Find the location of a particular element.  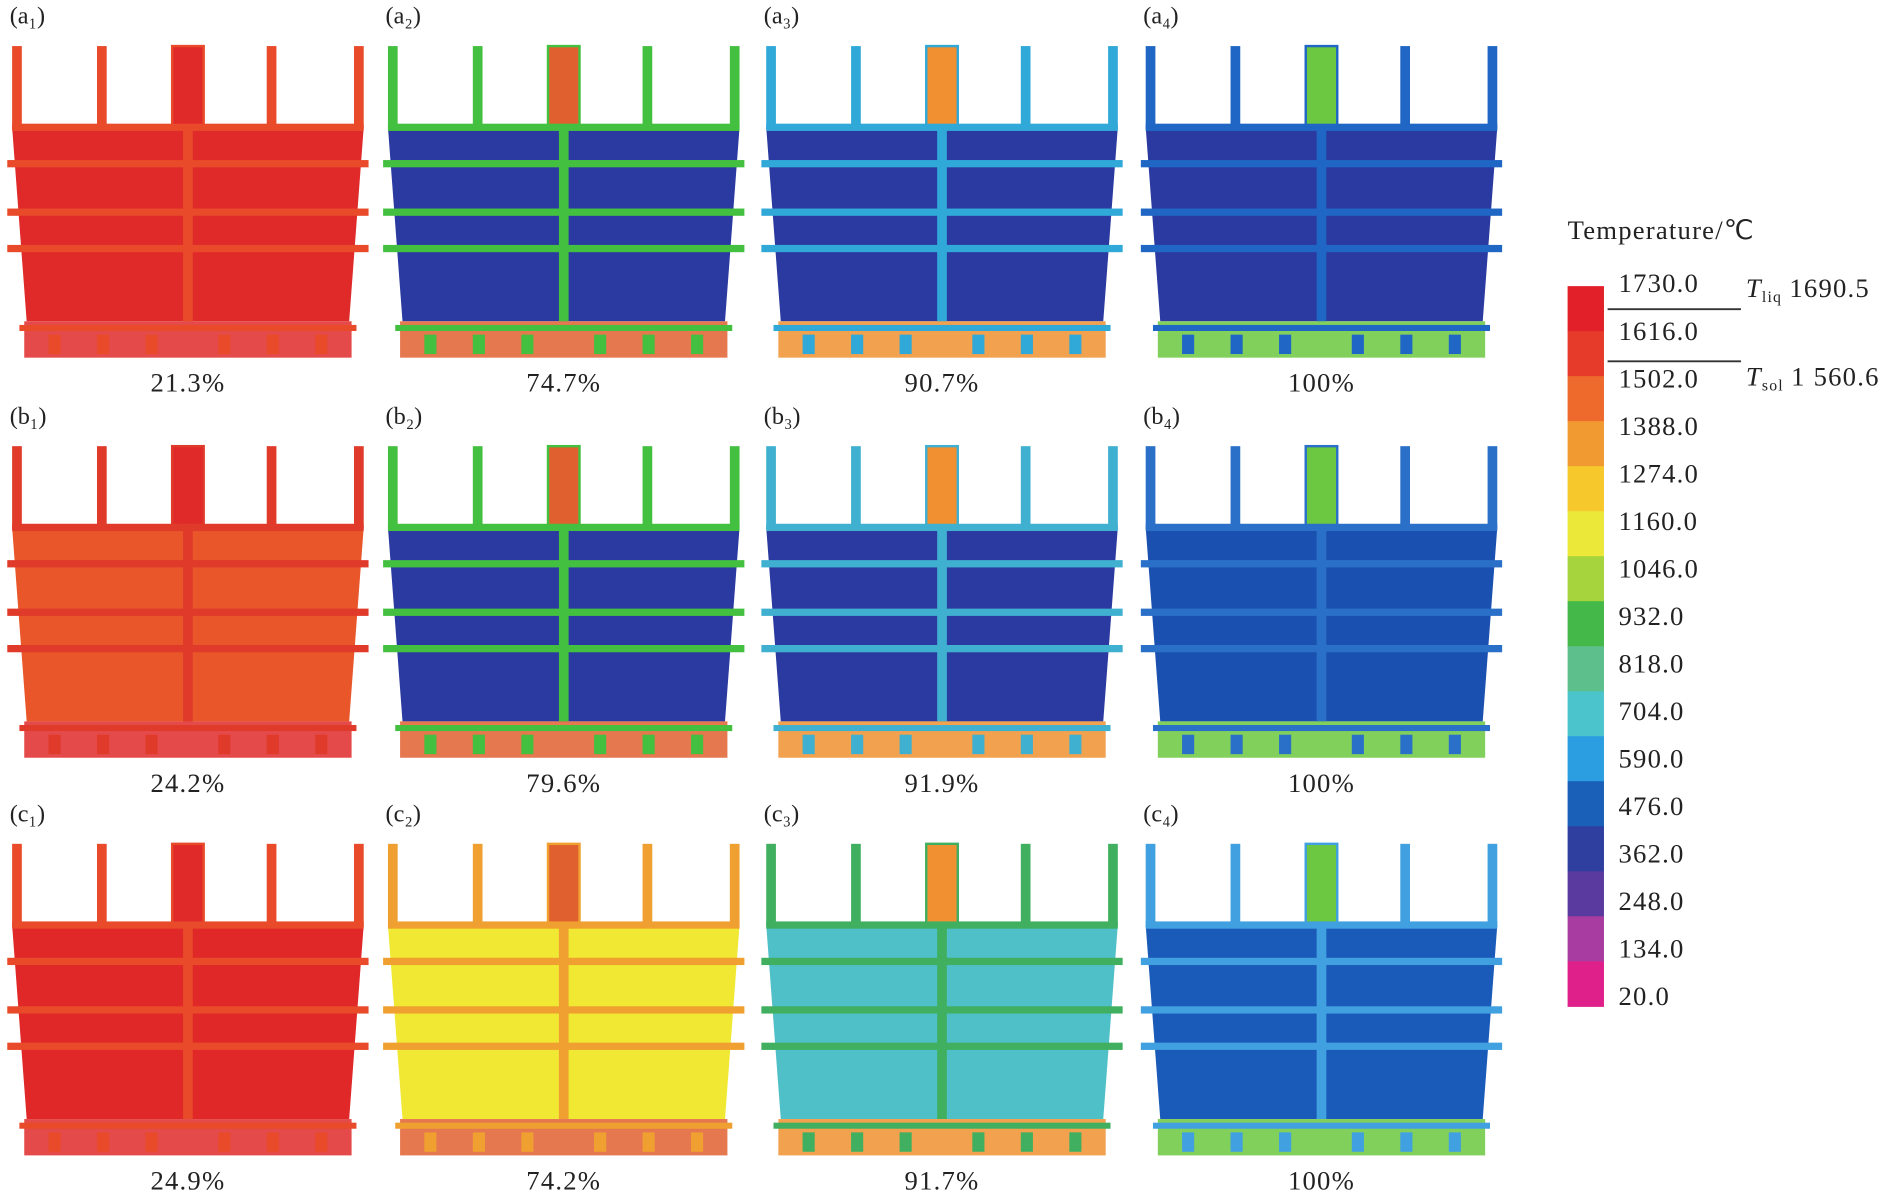

legend-level: 1388.0 is located at coordinates (1659, 426).